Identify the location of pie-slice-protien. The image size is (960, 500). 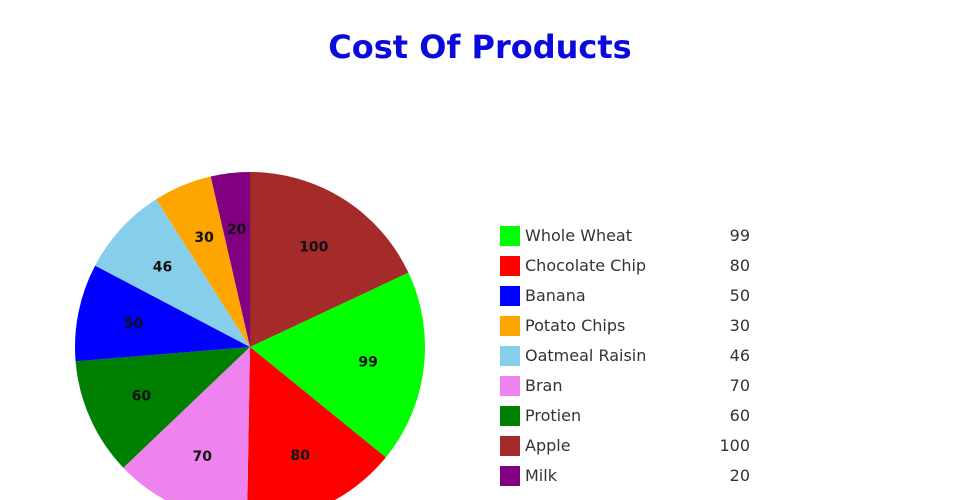
(162, 407).